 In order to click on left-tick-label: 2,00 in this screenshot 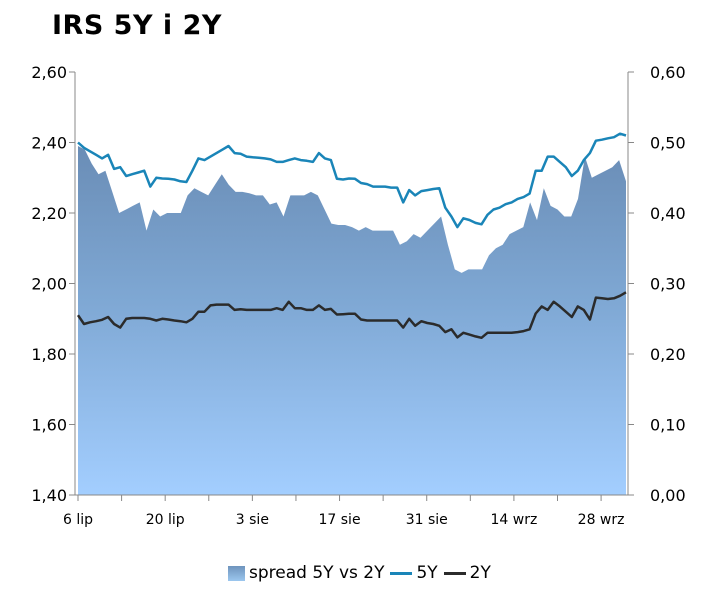, I will do `click(49, 284)`.